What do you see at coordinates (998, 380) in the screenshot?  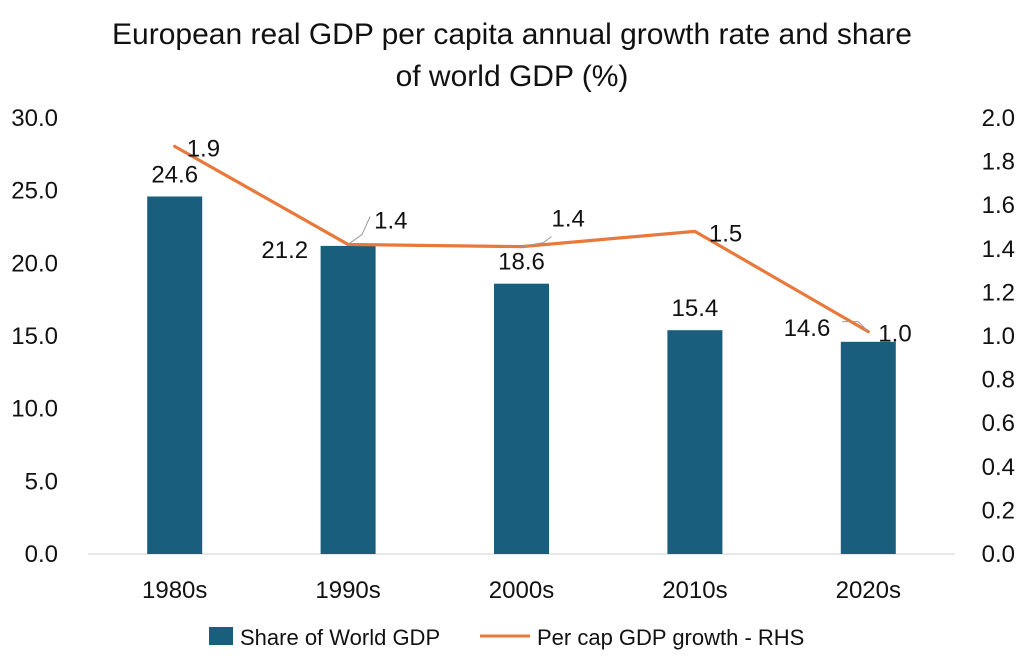 I see `y-right-tick-label: 0.8` at bounding box center [998, 380].